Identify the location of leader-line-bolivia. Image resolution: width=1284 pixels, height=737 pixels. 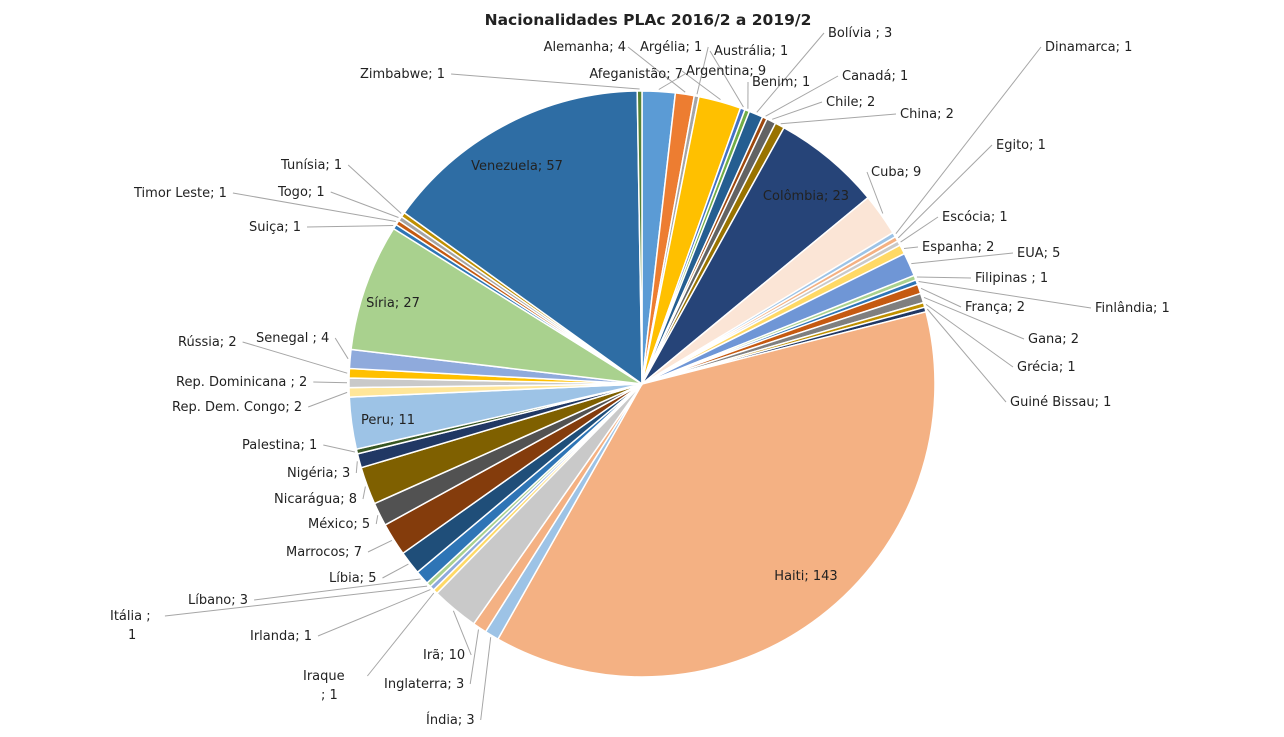
(790, 72).